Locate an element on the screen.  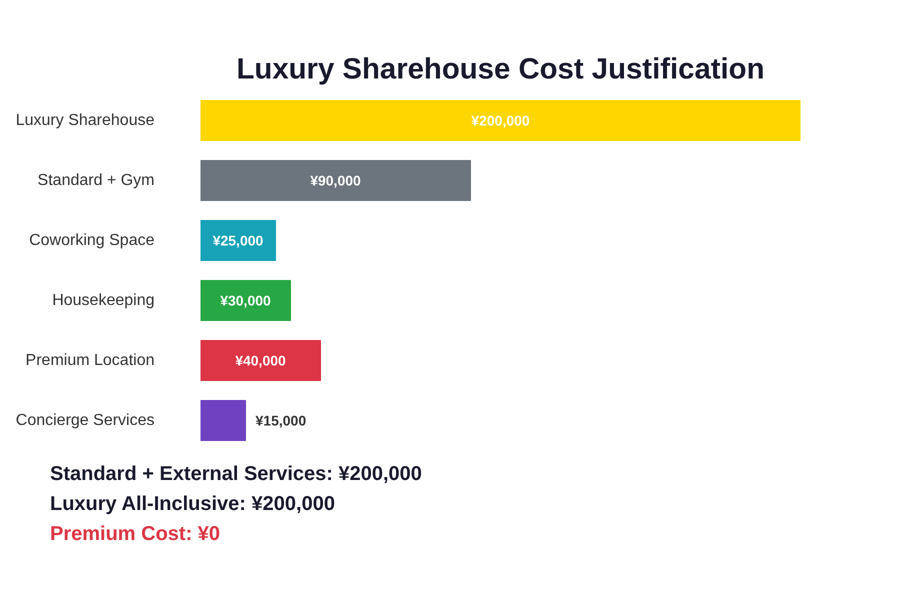
y-tick-label: Luxury Sharehouse is located at coordinates (85, 120).